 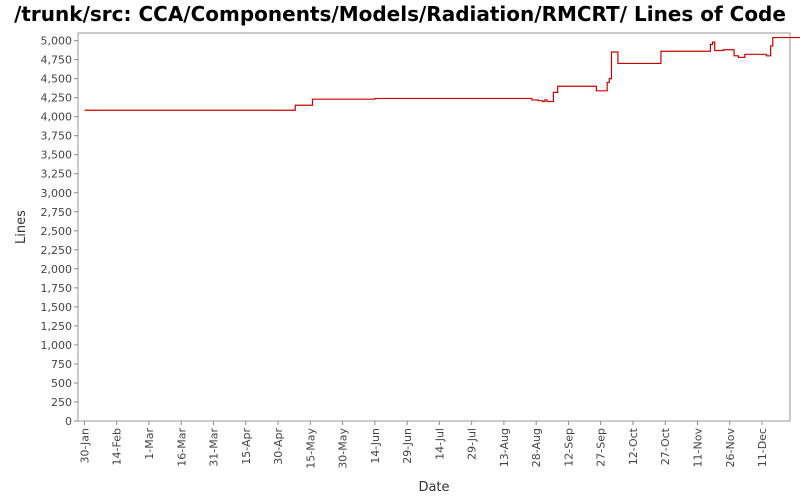 What do you see at coordinates (57, 98) in the screenshot?
I see `y-tick-label: 4,250` at bounding box center [57, 98].